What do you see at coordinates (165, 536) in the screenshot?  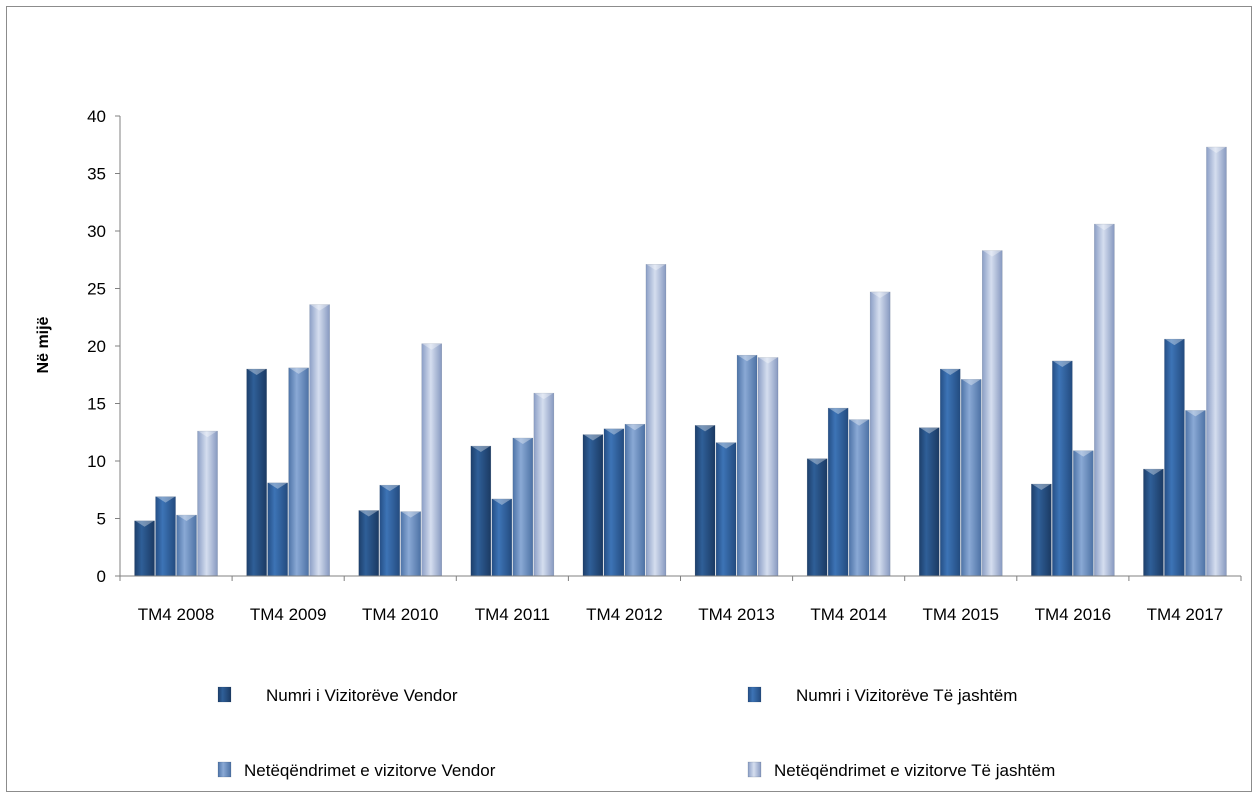 I see `bar-series-2-tm4-2008` at bounding box center [165, 536].